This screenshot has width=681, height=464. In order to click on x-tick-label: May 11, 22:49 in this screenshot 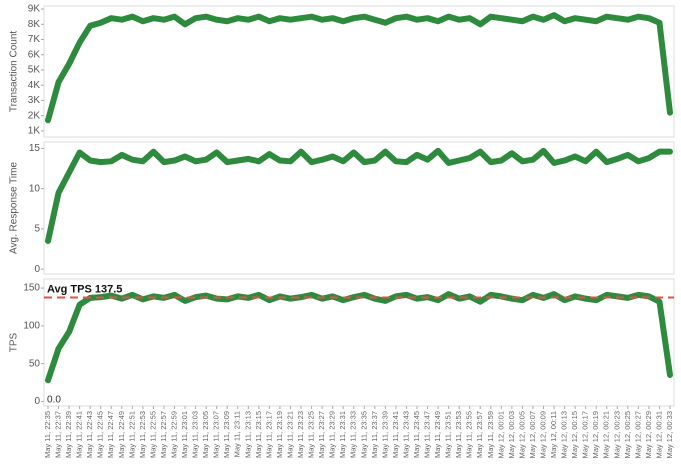, I will do `click(121, 434)`.